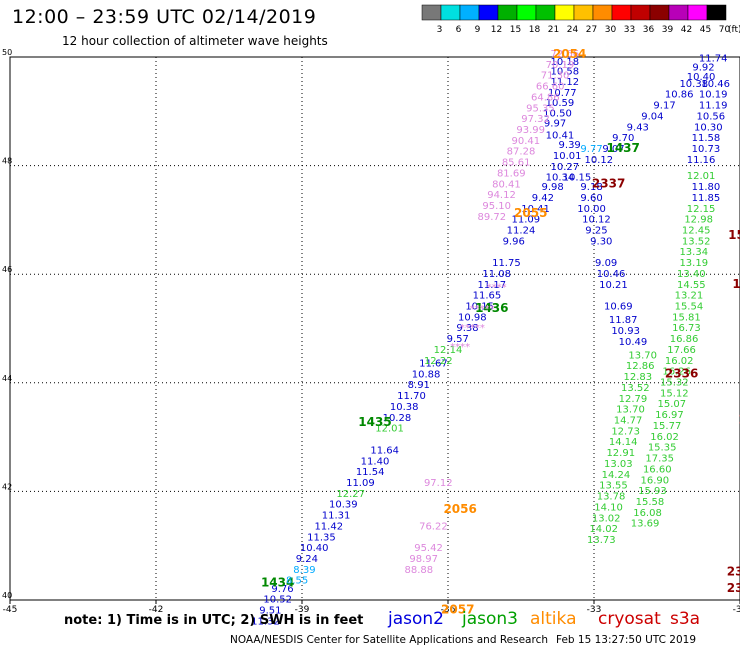 This screenshot has height=650, width=740. Describe the element at coordinates (686, 30) in the screenshot. I see `scale-label: 42` at that location.